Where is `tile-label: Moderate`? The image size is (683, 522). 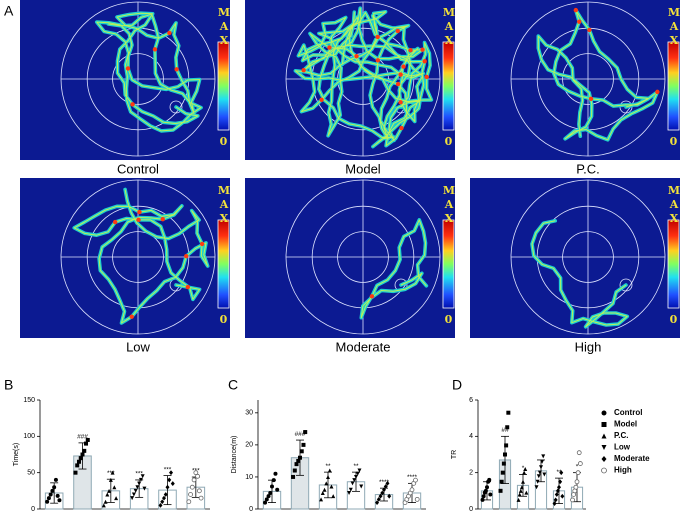
tile-label: Moderate is located at coordinates (363, 346).